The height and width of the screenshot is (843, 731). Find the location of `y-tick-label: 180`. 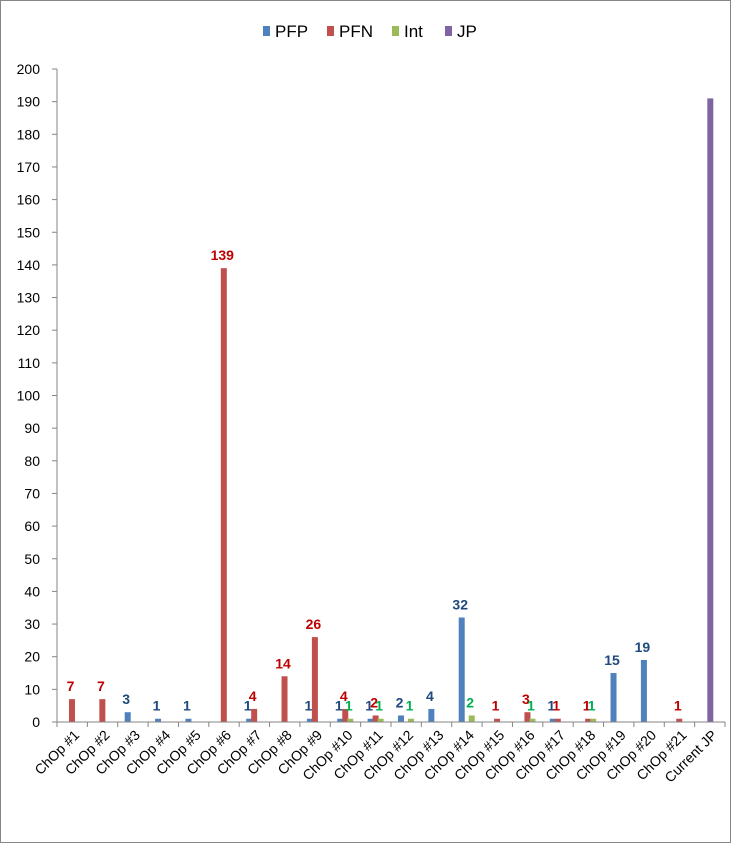

y-tick-label: 180 is located at coordinates (29, 134).